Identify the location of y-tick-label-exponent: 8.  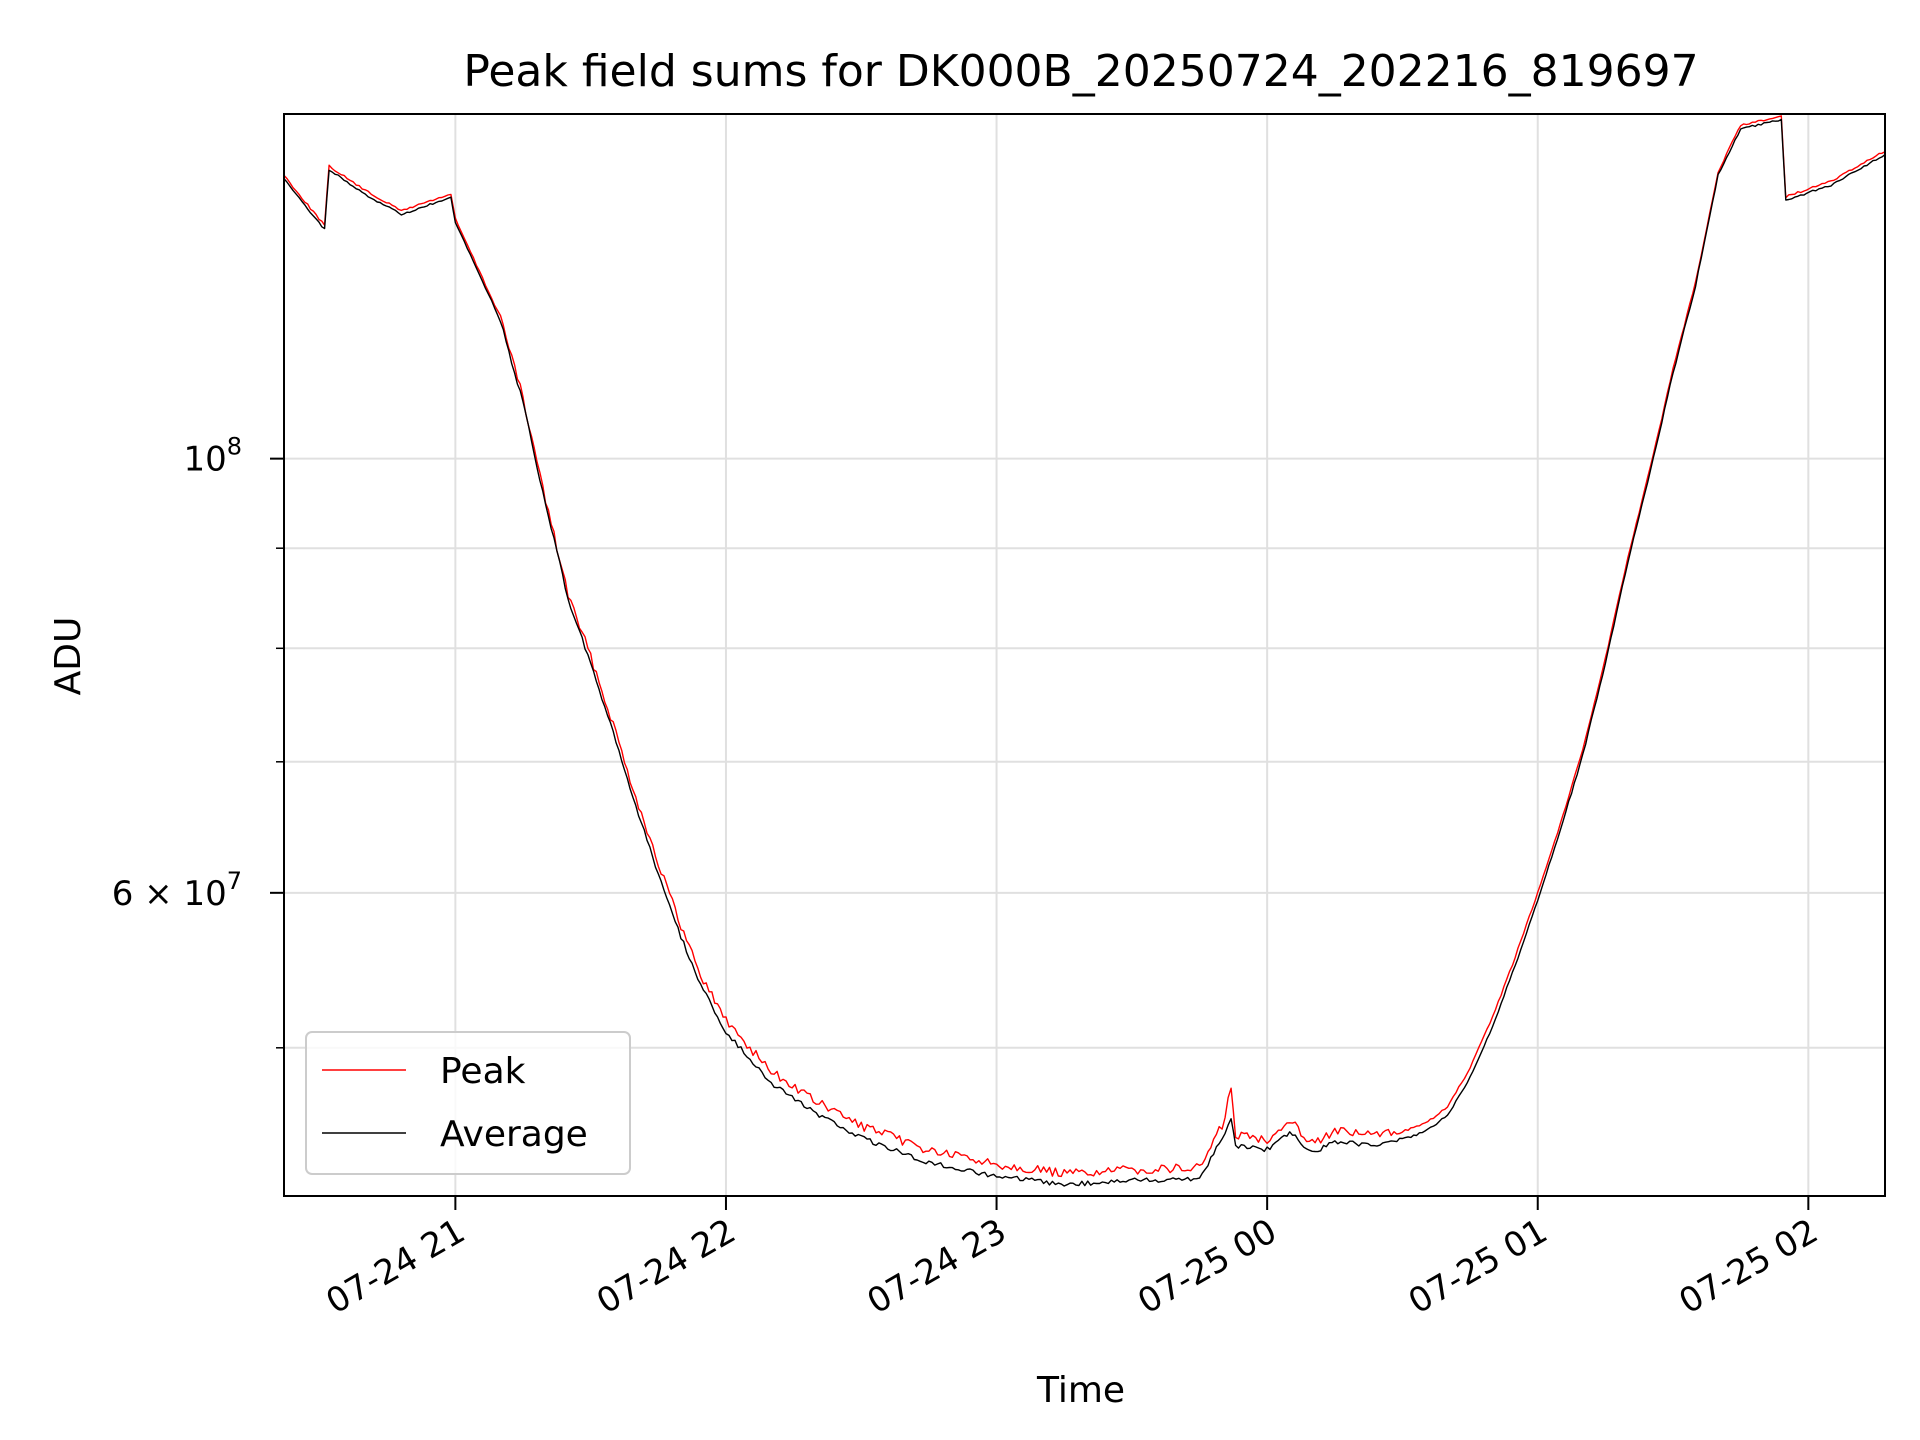
(234, 447).